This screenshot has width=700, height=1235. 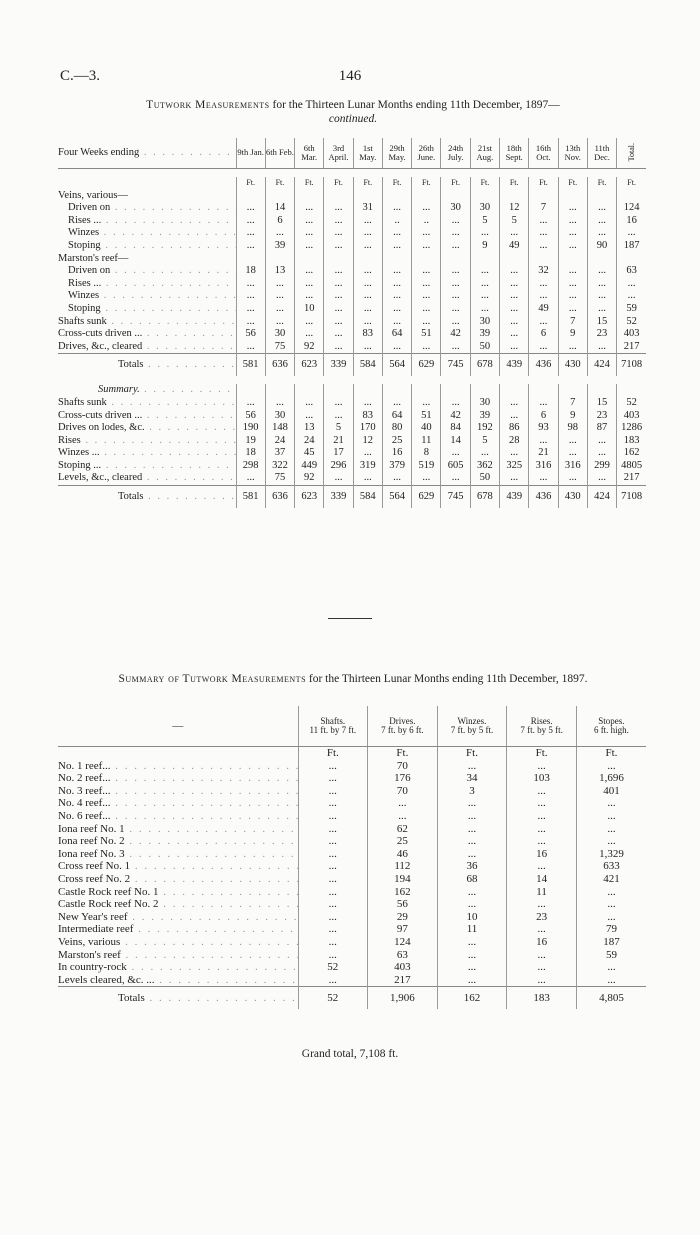 What do you see at coordinates (631, 497) in the screenshot?
I see `total: 7108` at bounding box center [631, 497].